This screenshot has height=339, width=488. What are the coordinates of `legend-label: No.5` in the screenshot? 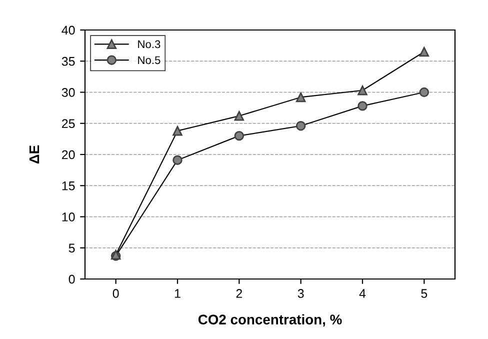 It's located at (149, 60).